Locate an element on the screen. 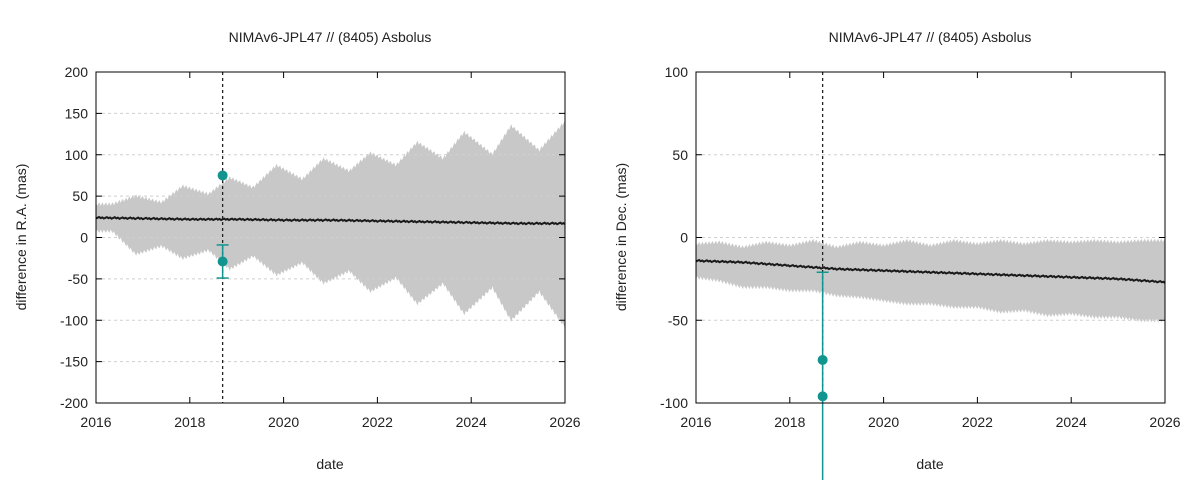 This screenshot has height=480, width=1200. uncertainty-band is located at coordinates (930, 280).